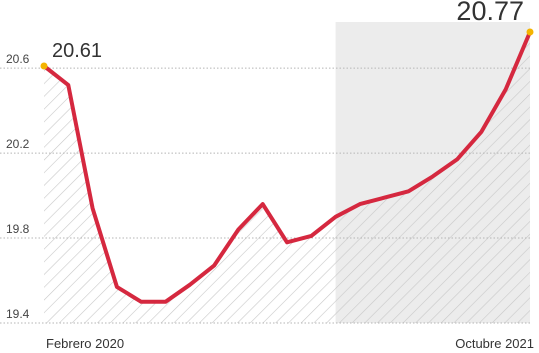 Image resolution: width=539 pixels, height=353 pixels. I want to click on y-tick-label: 19.4, so click(18, 314).